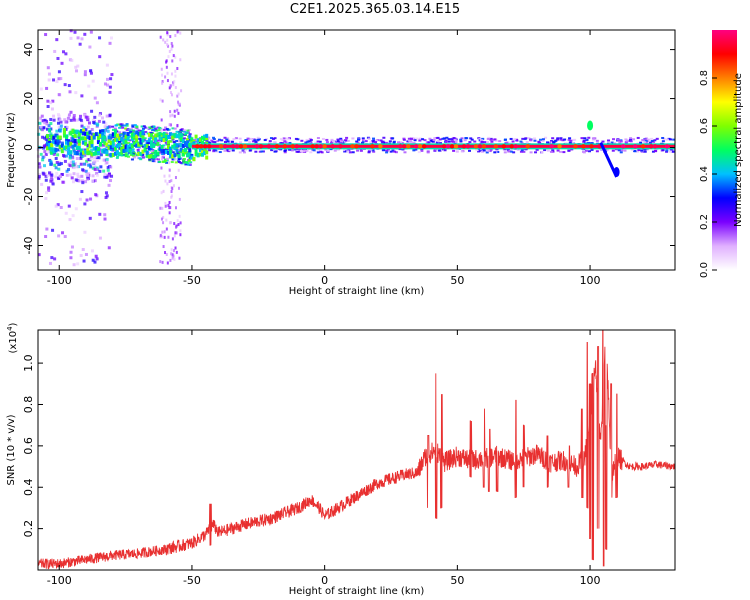 The image size is (750, 600). I want to click on figure-title: C2E1.2025.365.03.14.E15, so click(375, 9).